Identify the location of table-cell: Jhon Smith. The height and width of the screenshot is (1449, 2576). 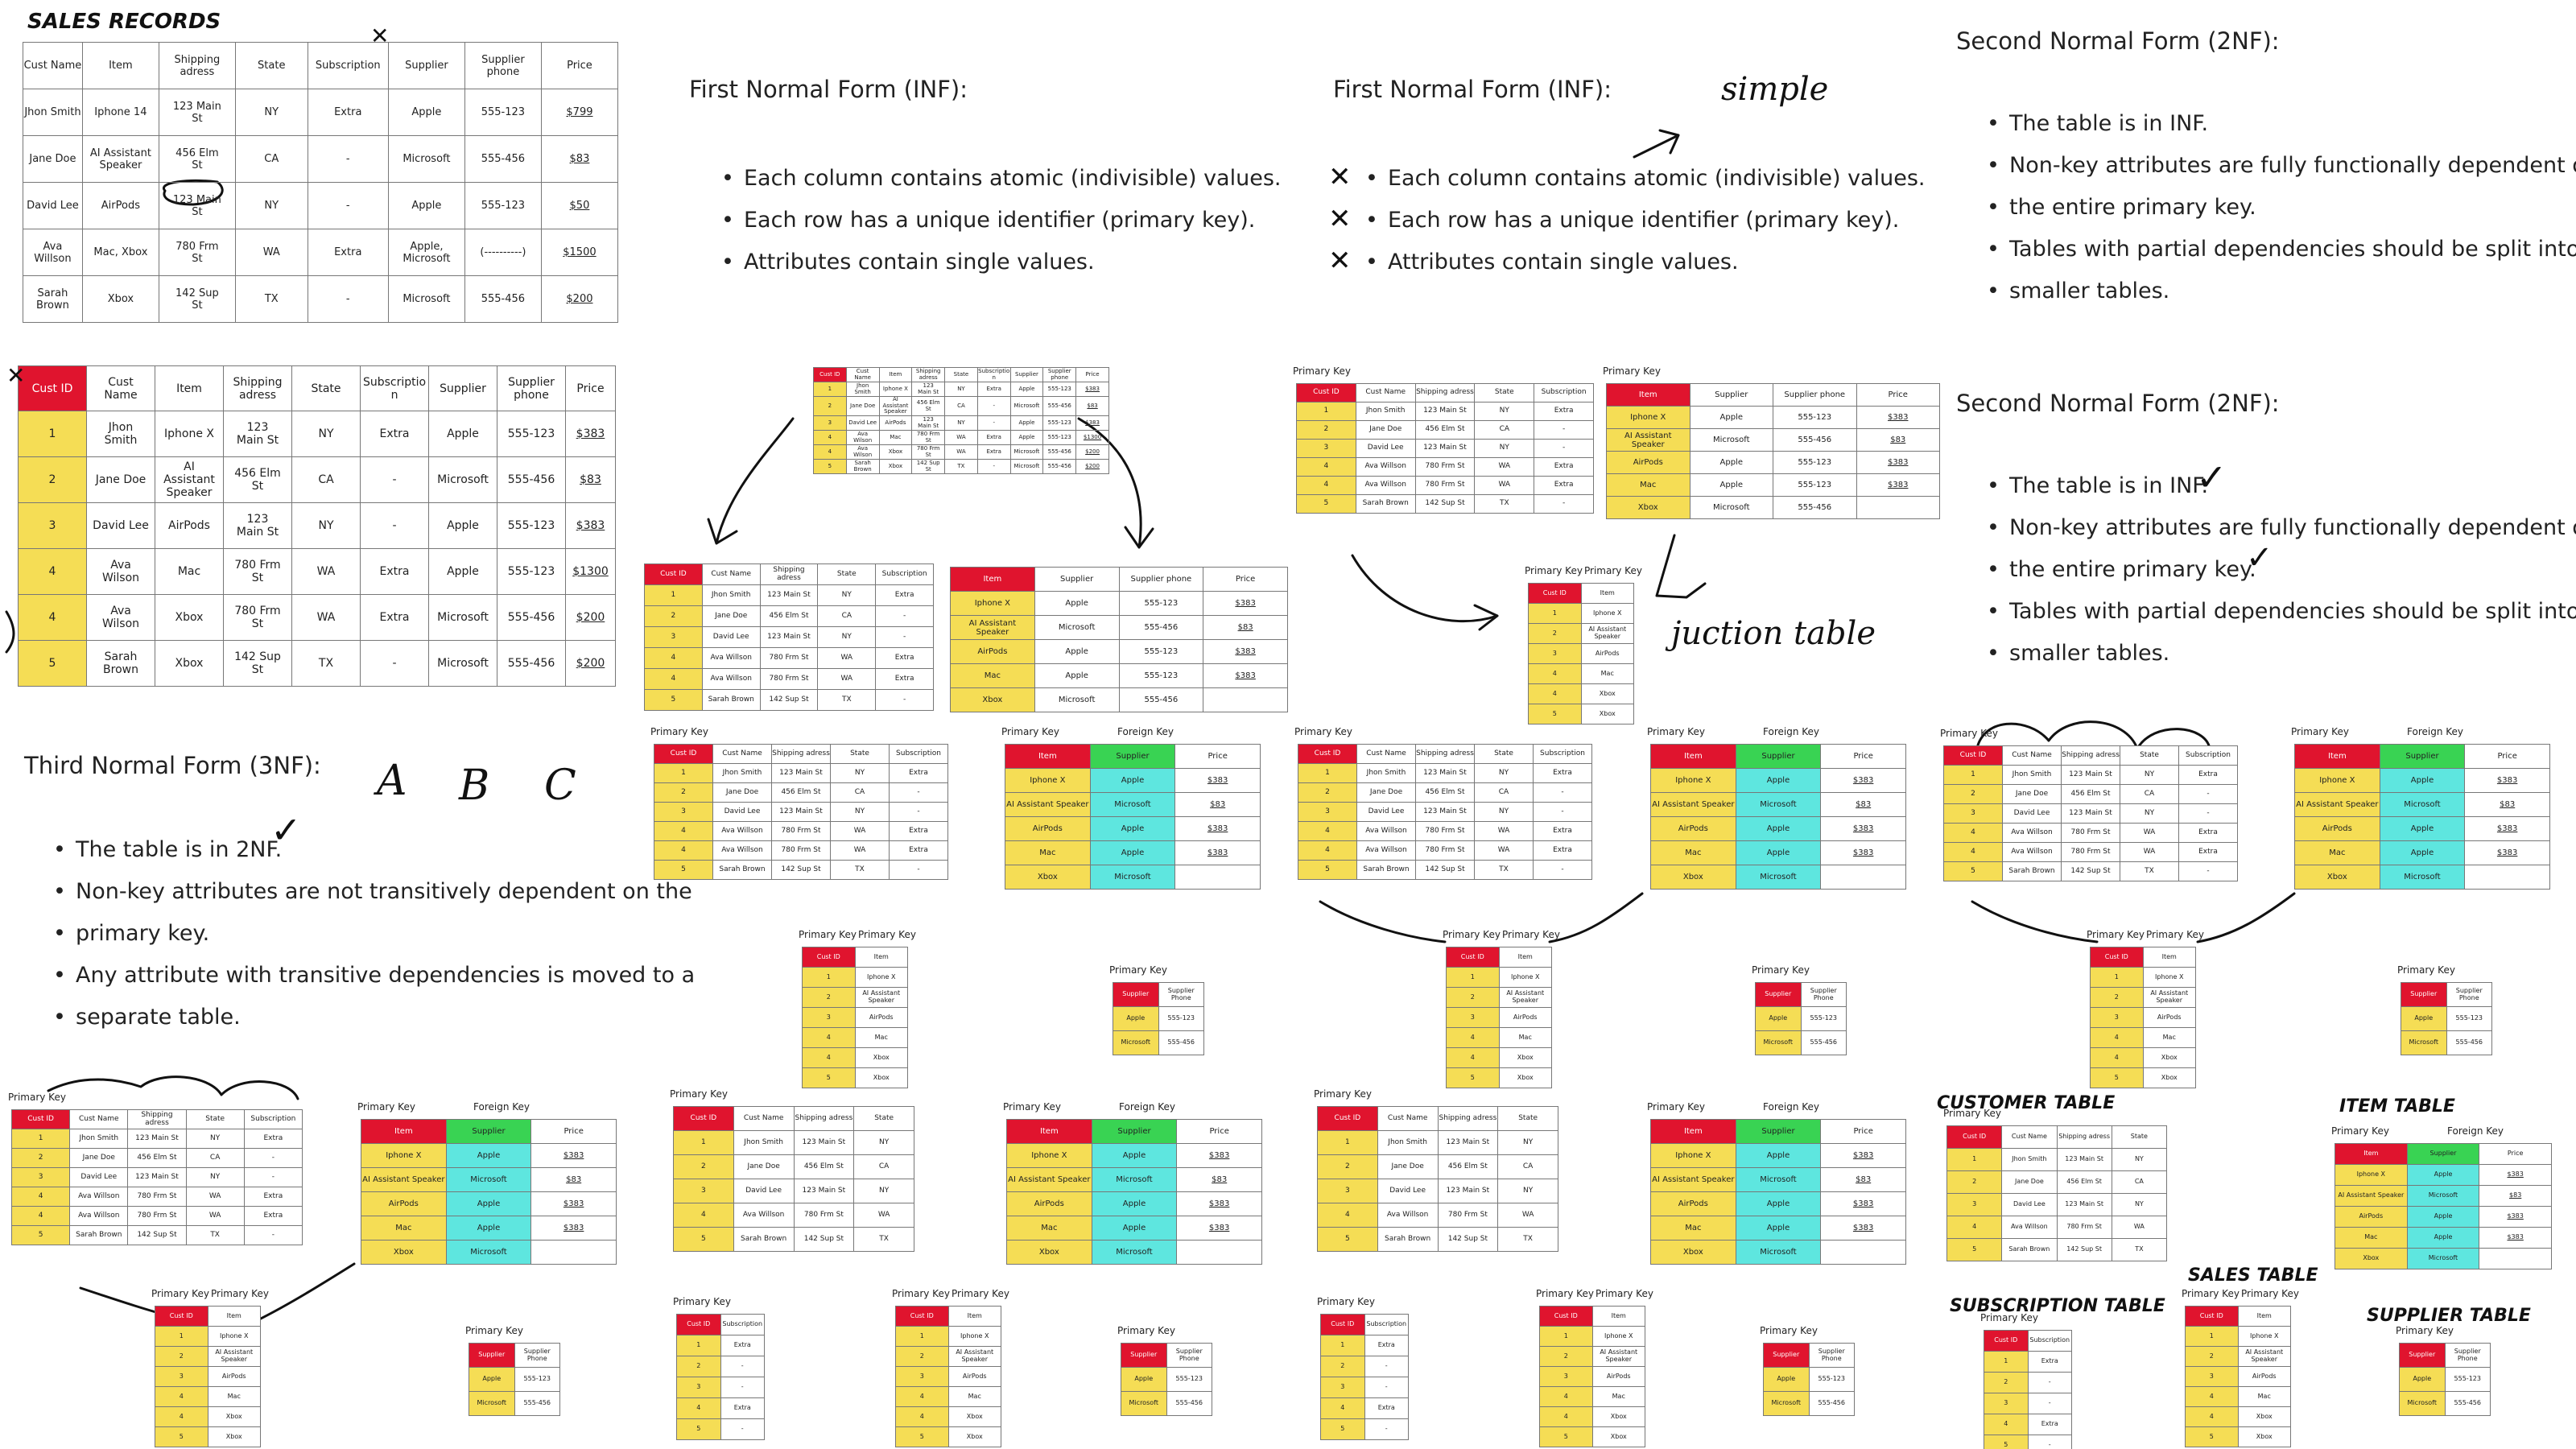
(862, 389).